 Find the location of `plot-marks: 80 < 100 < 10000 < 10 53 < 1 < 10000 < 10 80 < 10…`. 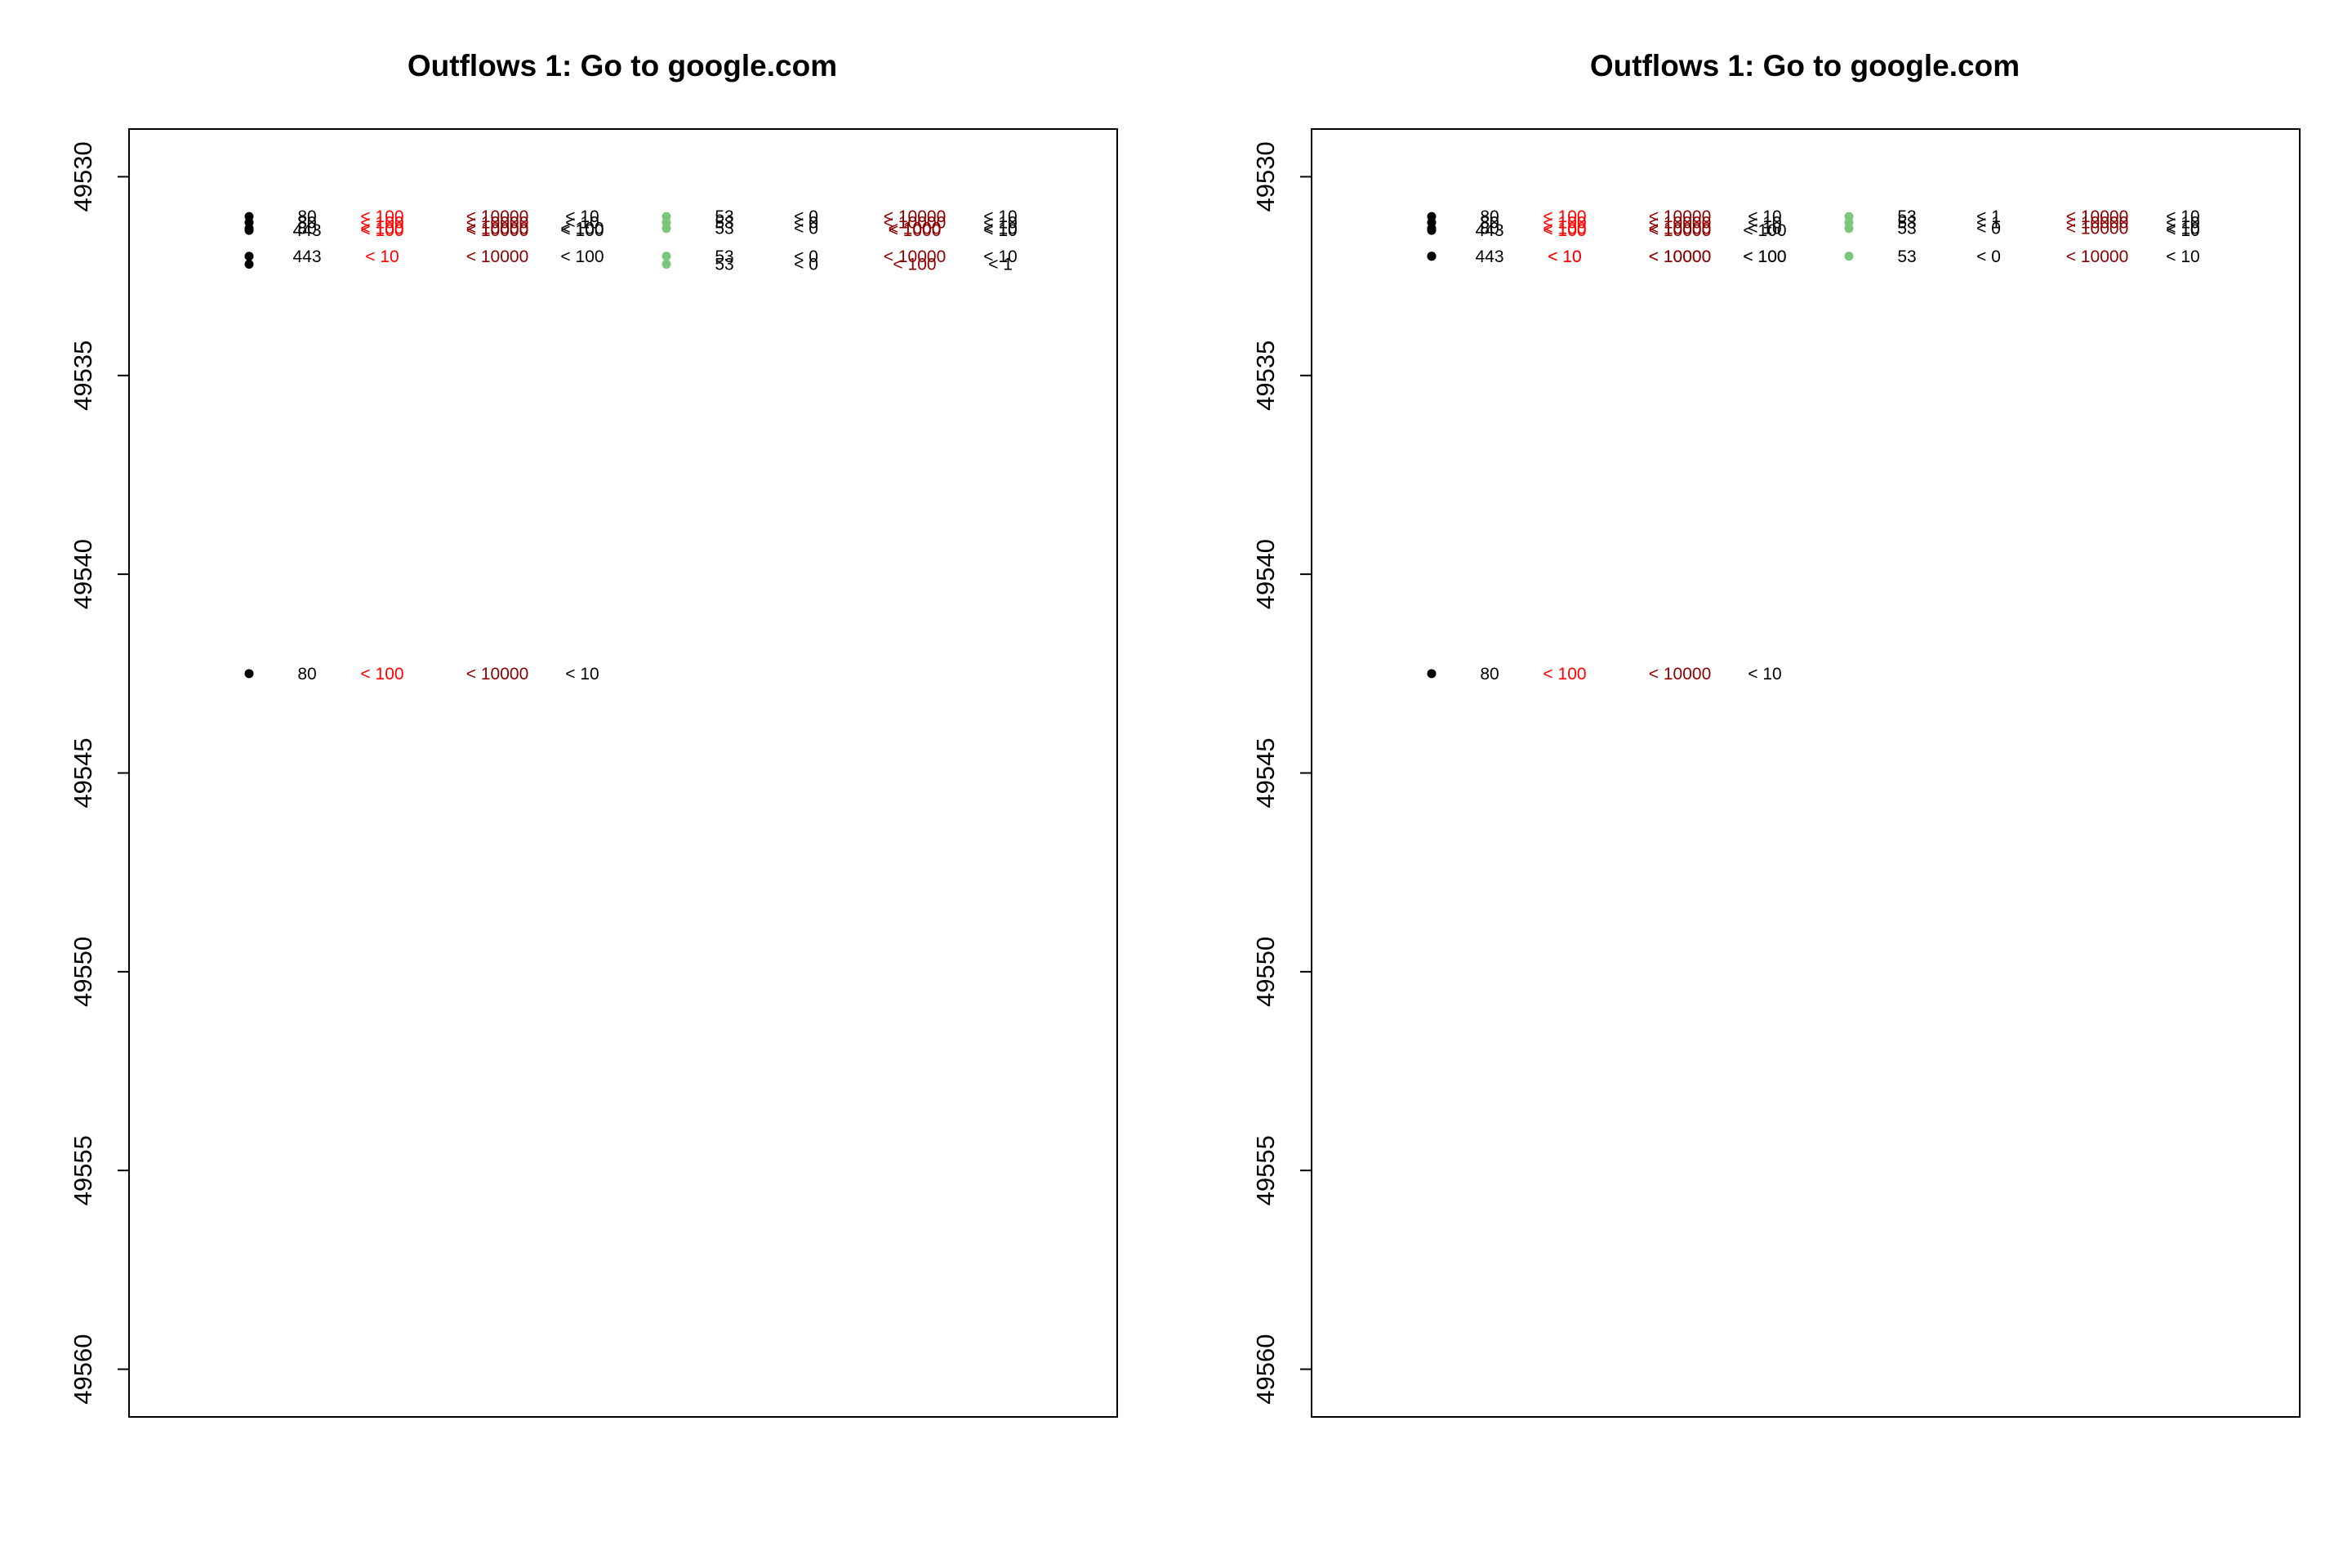

plot-marks: 80 < 100 < 10000 < 10 53 < 1 < 10000 < 10 80 < 10… is located at coordinates (1813, 445).